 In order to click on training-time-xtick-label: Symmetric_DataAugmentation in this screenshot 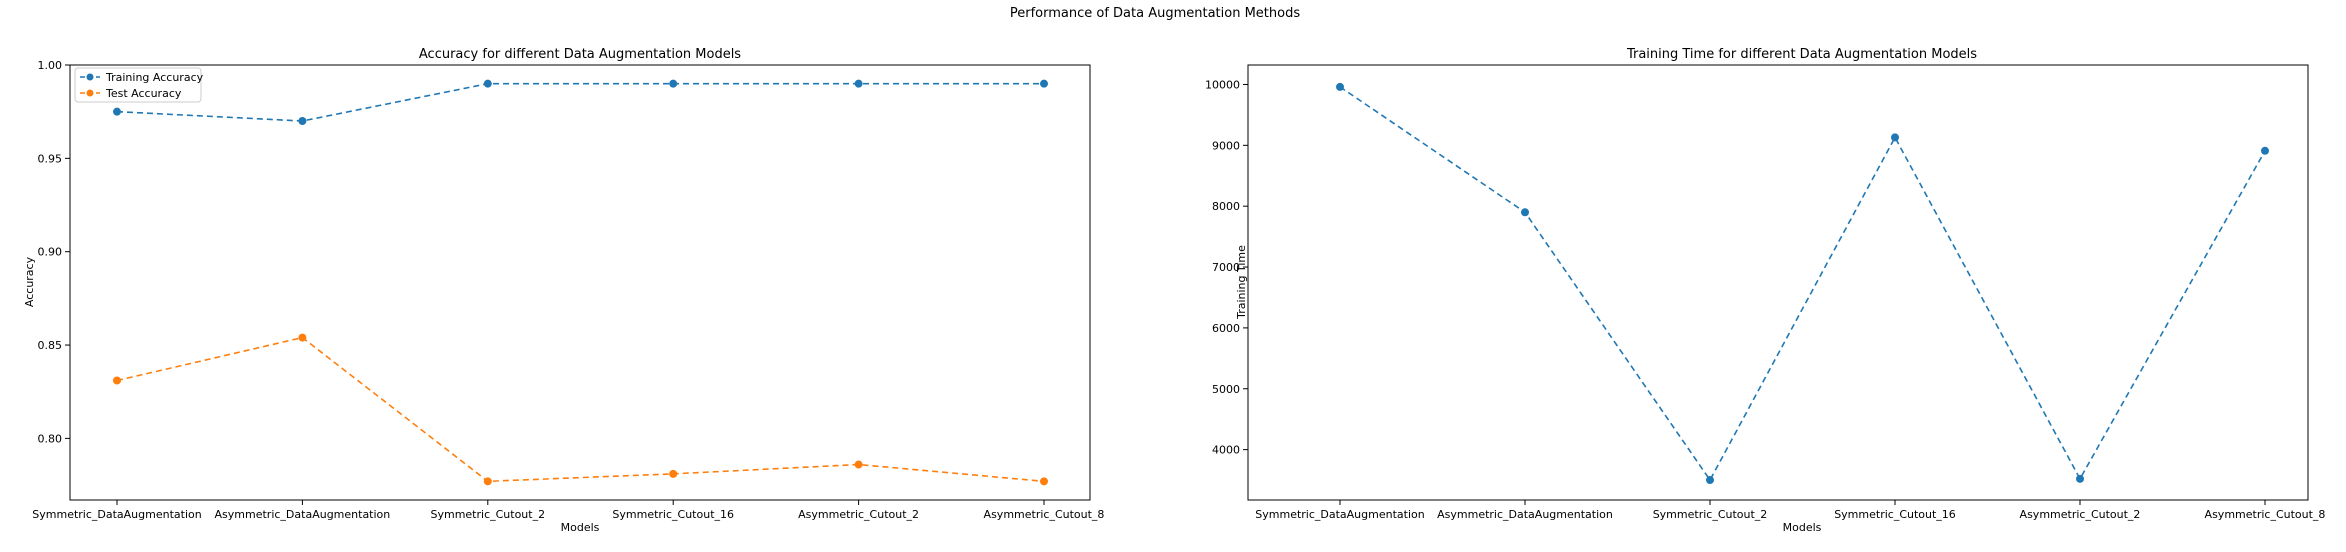, I will do `click(1339, 514)`.